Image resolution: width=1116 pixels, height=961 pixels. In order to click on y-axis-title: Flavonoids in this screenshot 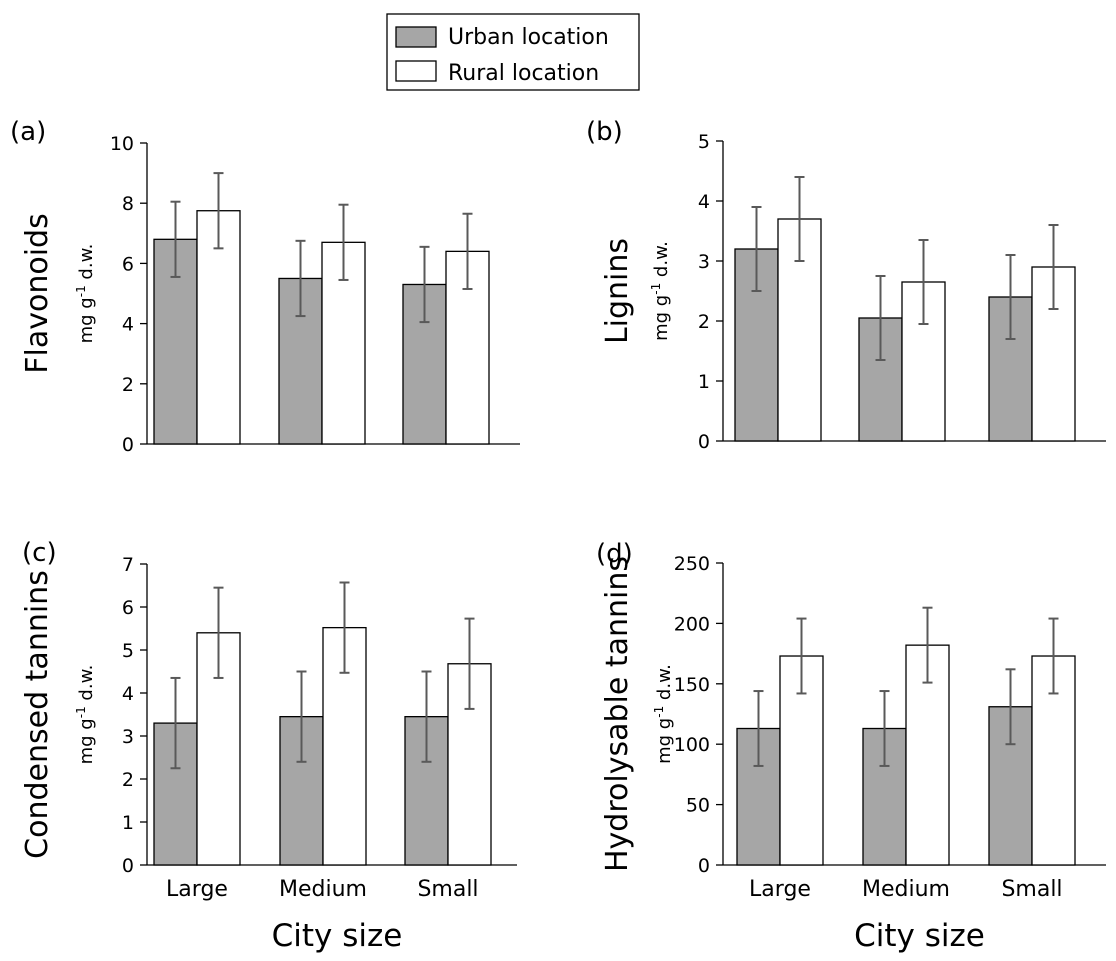, I will do `click(37, 293)`.